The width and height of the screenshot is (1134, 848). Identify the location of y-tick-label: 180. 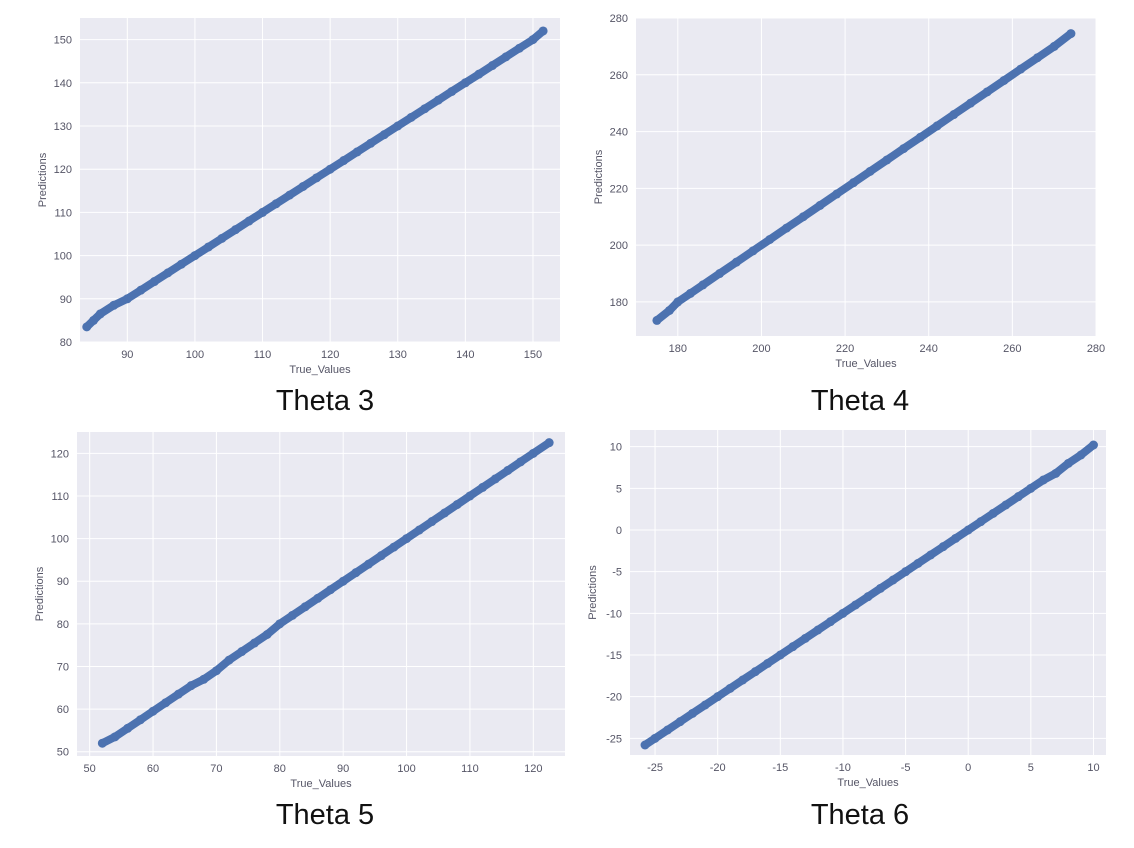
(619, 303).